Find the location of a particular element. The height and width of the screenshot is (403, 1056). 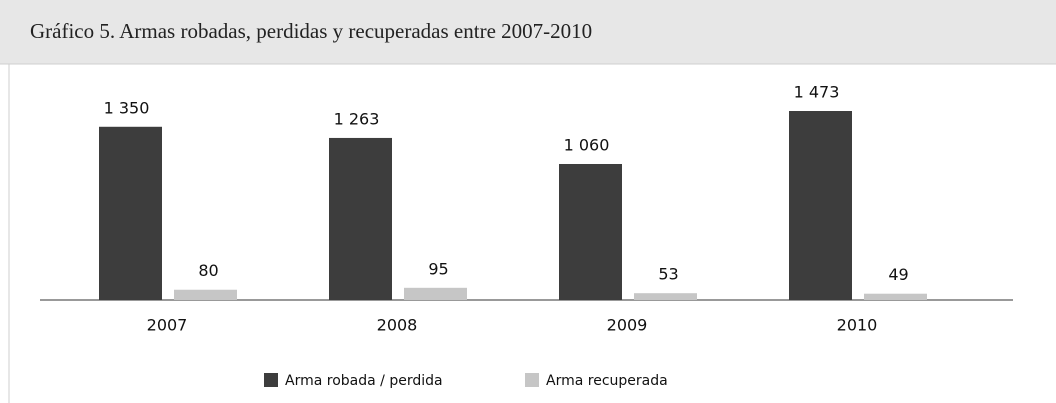

value-label: 1 263 is located at coordinates (357, 118).